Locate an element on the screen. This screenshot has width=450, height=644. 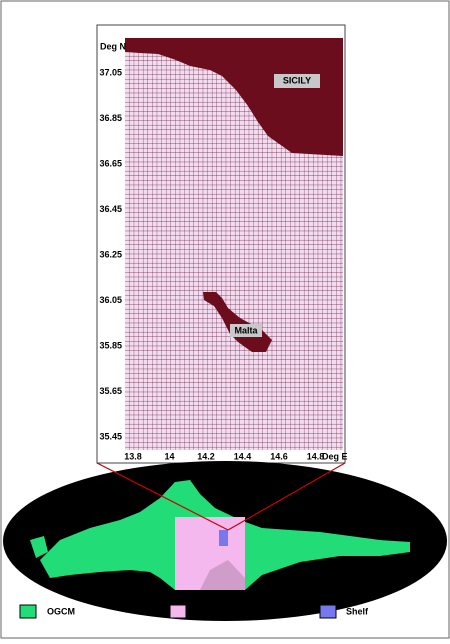
y-tick-label: 37.05 is located at coordinates (110, 72).